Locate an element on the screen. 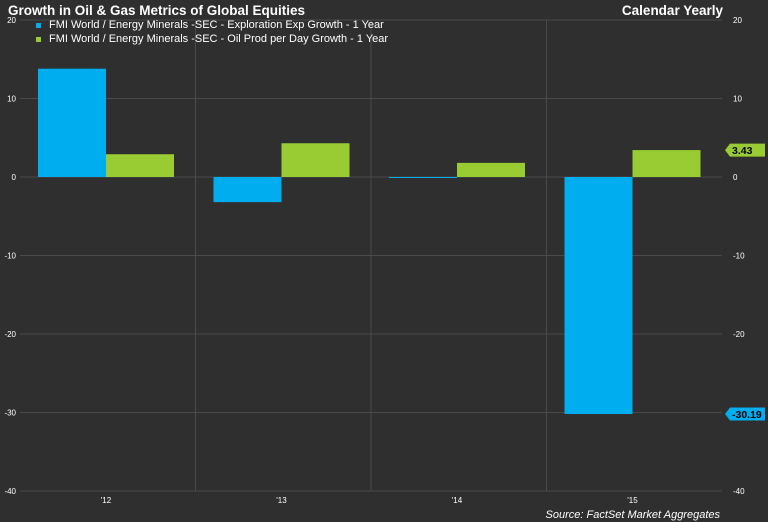 The width and height of the screenshot is (768, 522). y-tick-label-right: -40 is located at coordinates (739, 491).